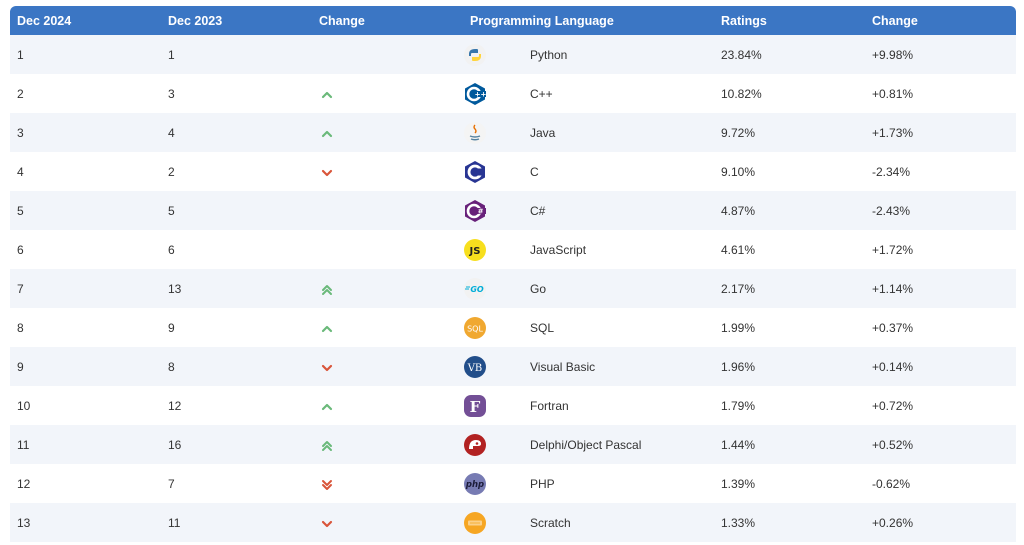  Describe the element at coordinates (171, 483) in the screenshot. I see `rank-dec-2023: 7` at that location.